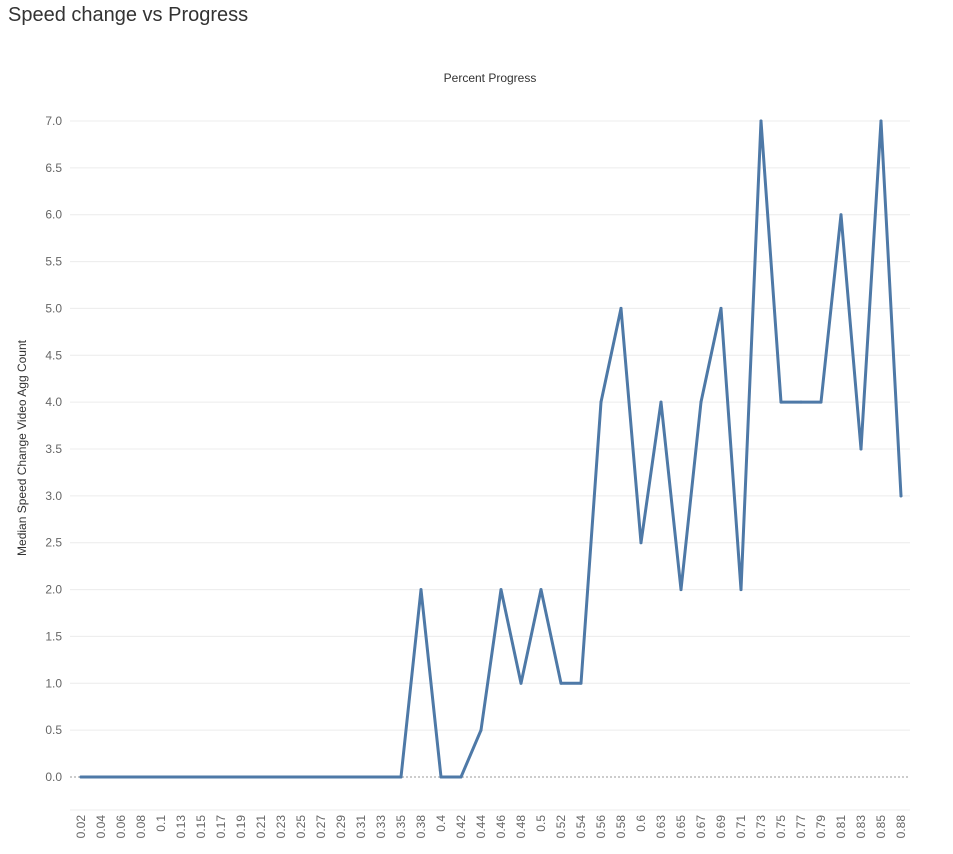 The image size is (953, 854). I want to click on y-tick-label: 3.5, so click(53, 449).